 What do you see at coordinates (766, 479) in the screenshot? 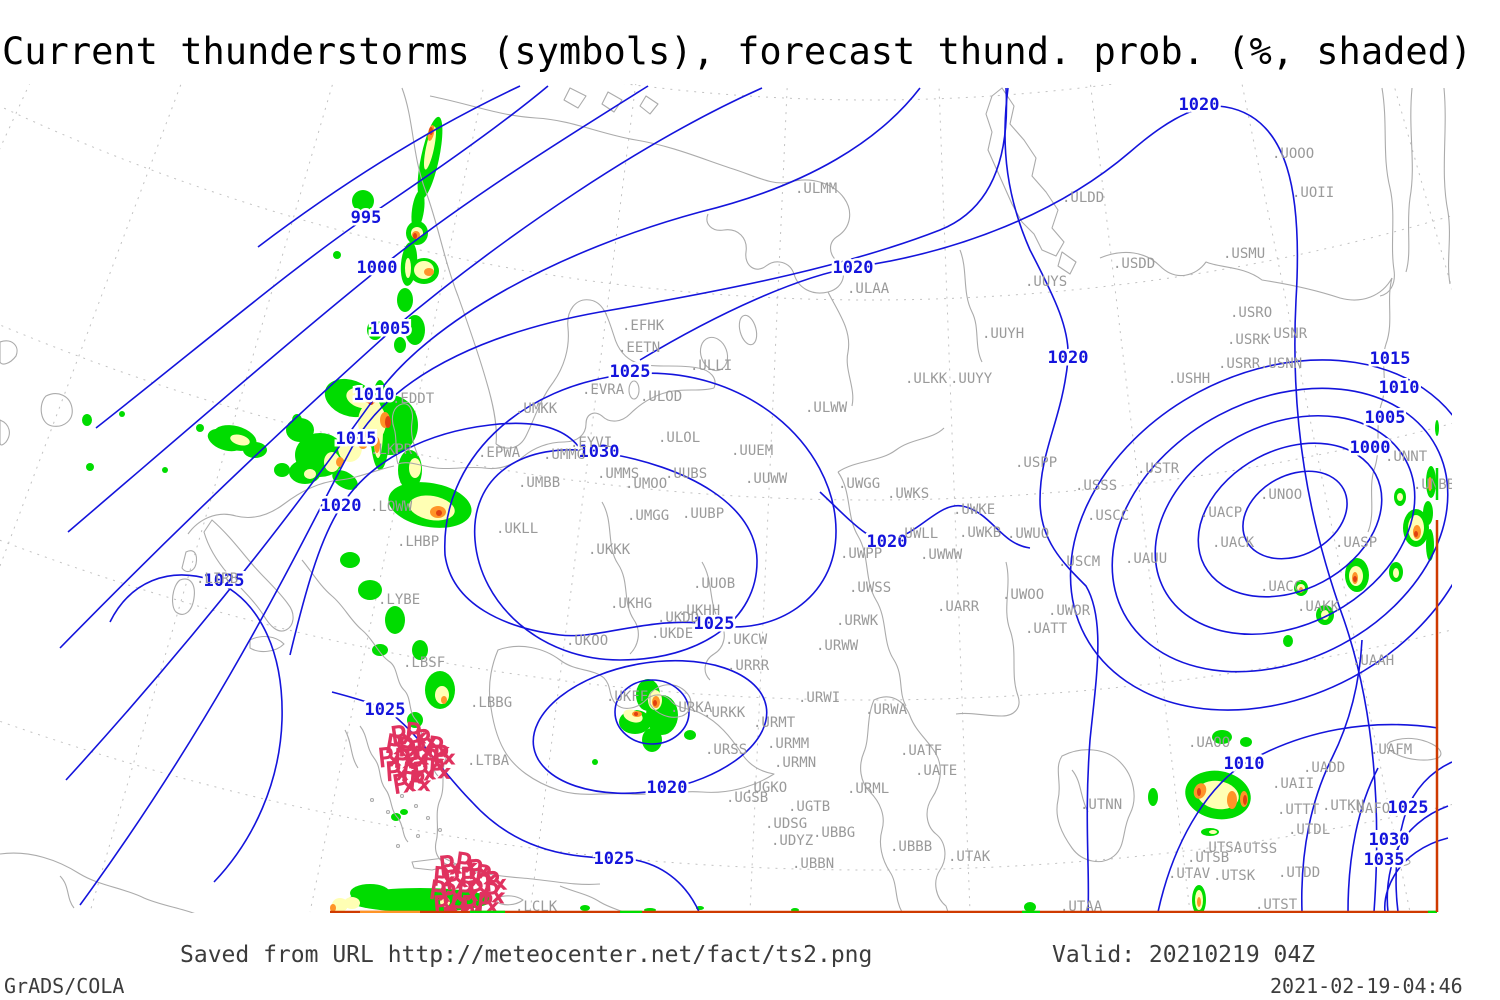
I see `station-label: .UUWW` at bounding box center [766, 479].